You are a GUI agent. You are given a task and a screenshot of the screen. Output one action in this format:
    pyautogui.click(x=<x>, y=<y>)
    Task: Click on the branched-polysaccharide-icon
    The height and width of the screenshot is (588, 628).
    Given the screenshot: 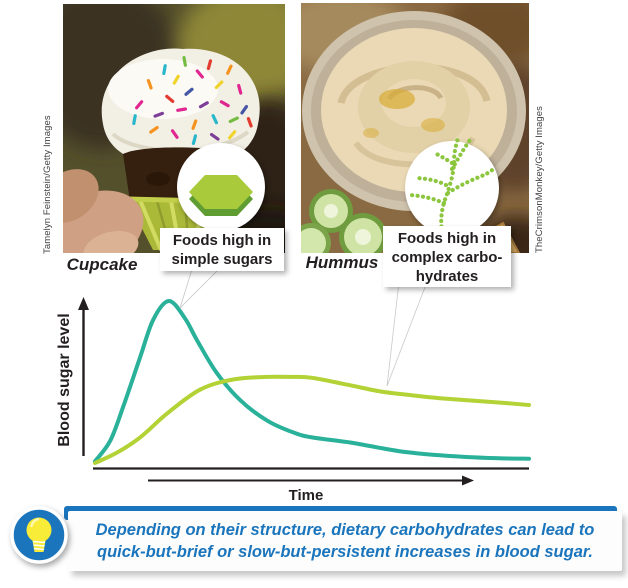 What is the action you would take?
    pyautogui.click(x=451, y=185)
    